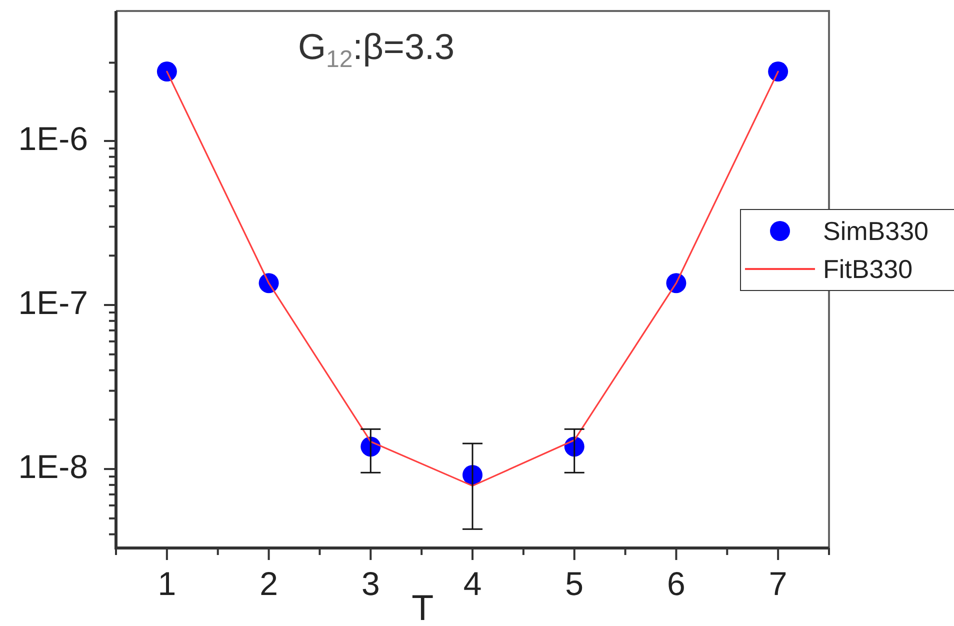 This screenshot has width=954, height=626. I want to click on x-tick-label: 2, so click(269, 583).